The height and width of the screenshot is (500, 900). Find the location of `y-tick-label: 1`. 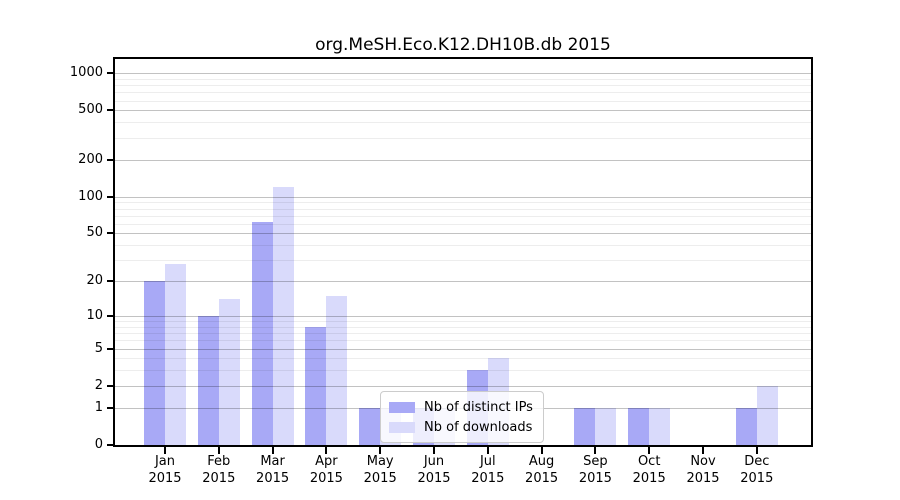

y-tick-label: 1 is located at coordinates (98, 407).